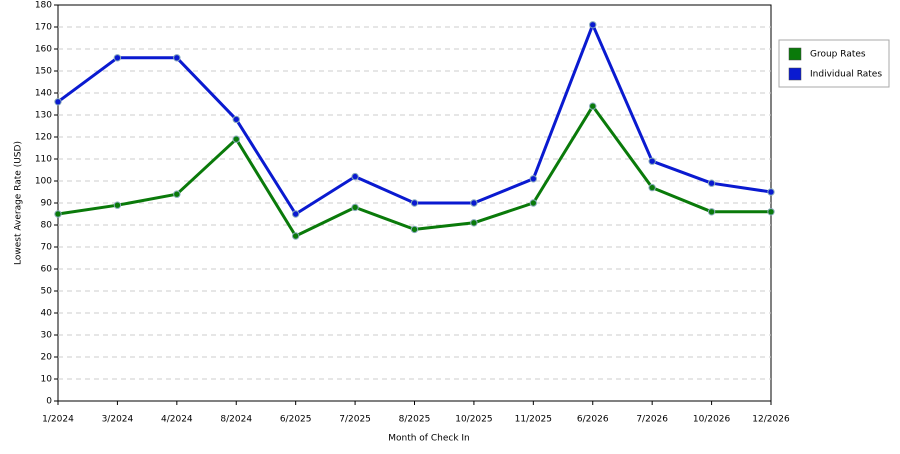  What do you see at coordinates (19, 203) in the screenshot?
I see `y-axis-label: Lowest Average Rate (USD)` at bounding box center [19, 203].